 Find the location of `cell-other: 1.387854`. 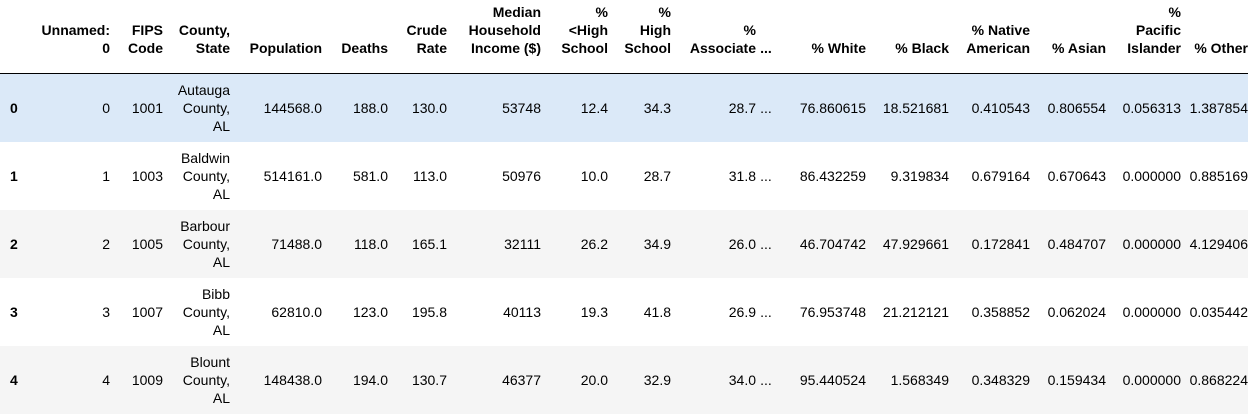

cell-other: 1.387854 is located at coordinates (1218, 108).